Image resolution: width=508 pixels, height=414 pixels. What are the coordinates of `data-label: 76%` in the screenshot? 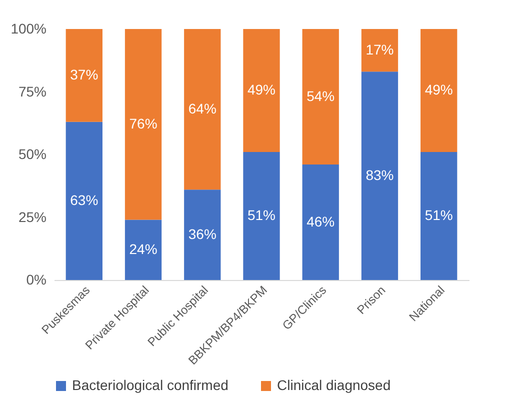 It's located at (143, 123).